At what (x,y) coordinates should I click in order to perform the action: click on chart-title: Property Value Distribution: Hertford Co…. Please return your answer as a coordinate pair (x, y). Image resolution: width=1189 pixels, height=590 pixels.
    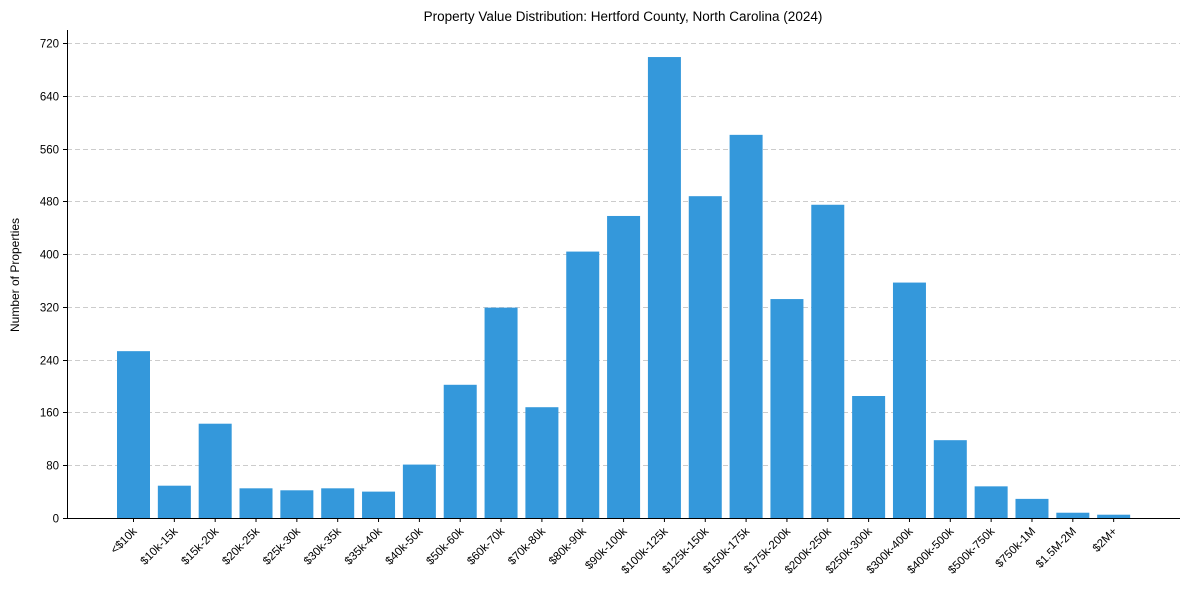
    Looking at the image, I should click on (623, 16).